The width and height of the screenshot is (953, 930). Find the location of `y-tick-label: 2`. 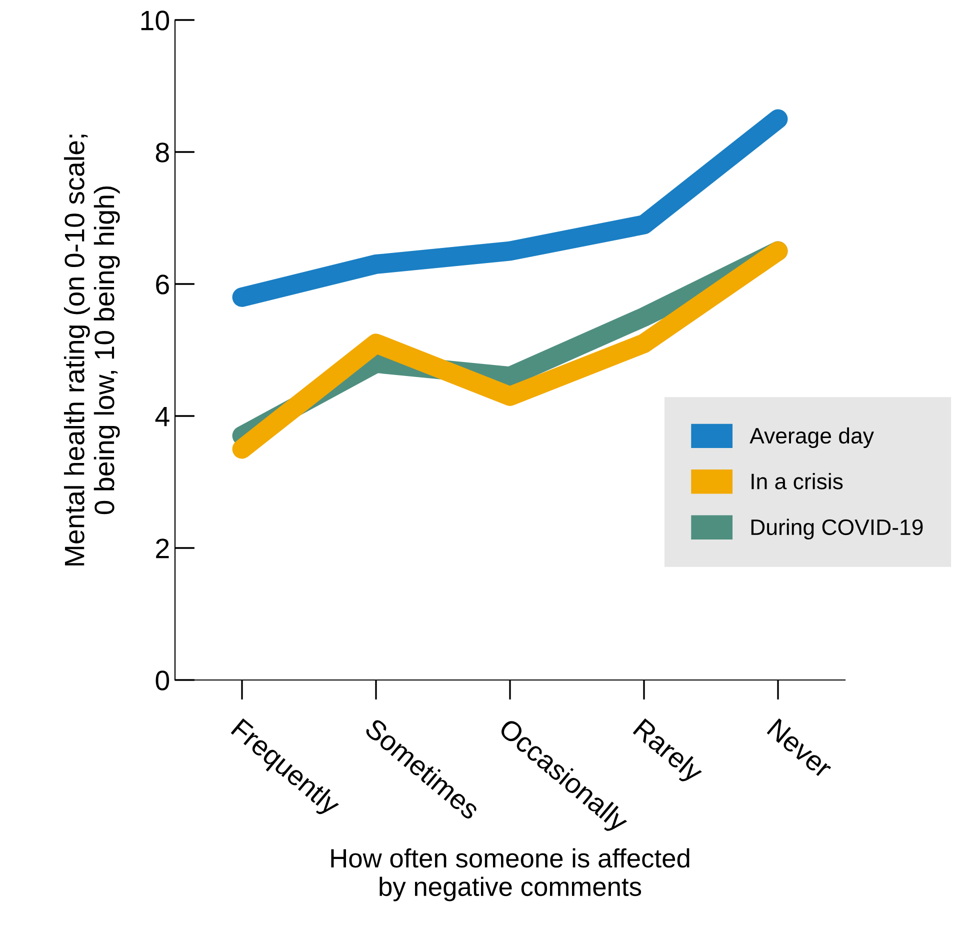

y-tick-label: 2 is located at coordinates (162, 548).